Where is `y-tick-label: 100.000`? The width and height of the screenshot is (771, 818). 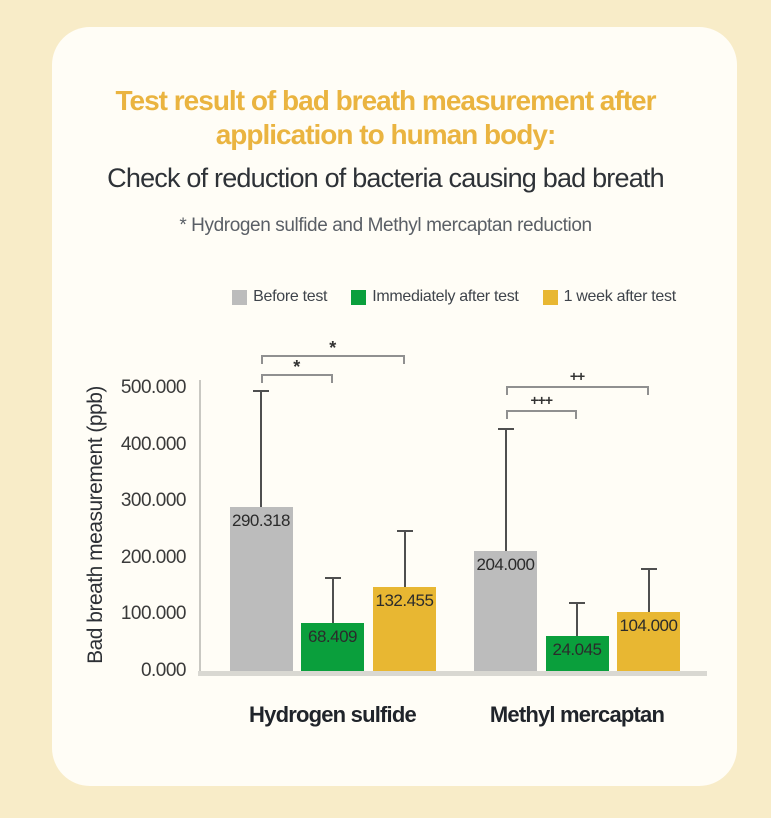 y-tick-label: 100.000 is located at coordinates (153, 614).